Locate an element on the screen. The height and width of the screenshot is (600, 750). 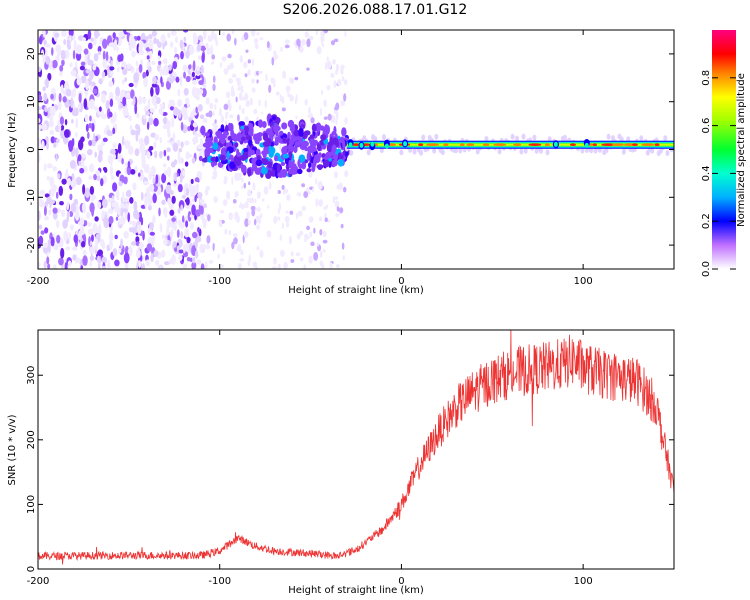
colorbar-tick-label: 0.8 is located at coordinates (706, 78).